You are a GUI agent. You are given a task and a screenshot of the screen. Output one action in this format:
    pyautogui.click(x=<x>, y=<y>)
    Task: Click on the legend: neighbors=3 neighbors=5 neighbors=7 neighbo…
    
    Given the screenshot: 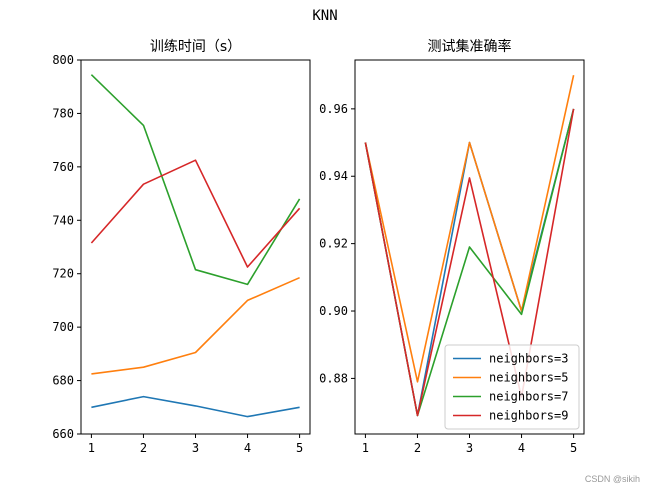 What is the action you would take?
    pyautogui.click(x=512, y=387)
    